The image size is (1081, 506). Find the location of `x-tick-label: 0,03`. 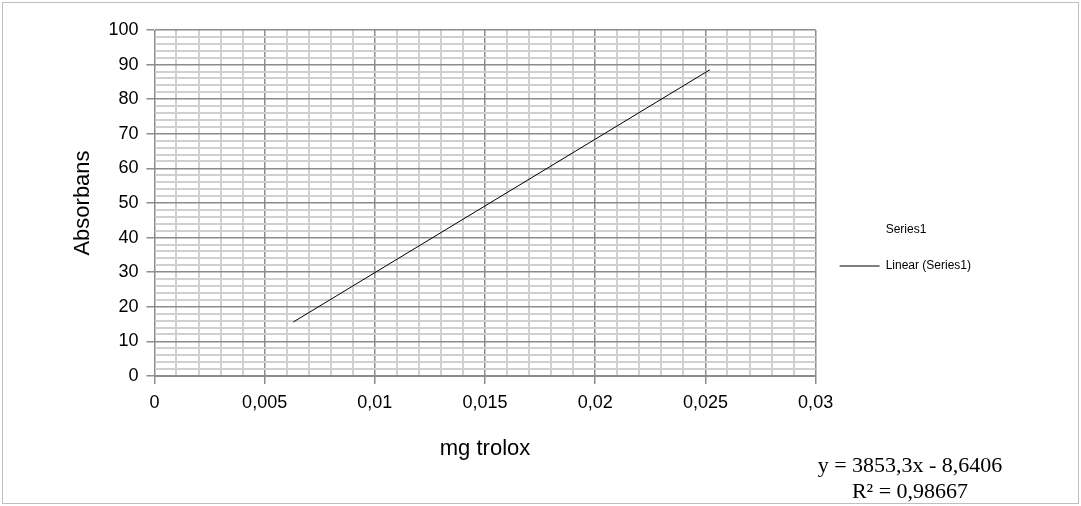

x-tick-label: 0,03 is located at coordinates (816, 401).